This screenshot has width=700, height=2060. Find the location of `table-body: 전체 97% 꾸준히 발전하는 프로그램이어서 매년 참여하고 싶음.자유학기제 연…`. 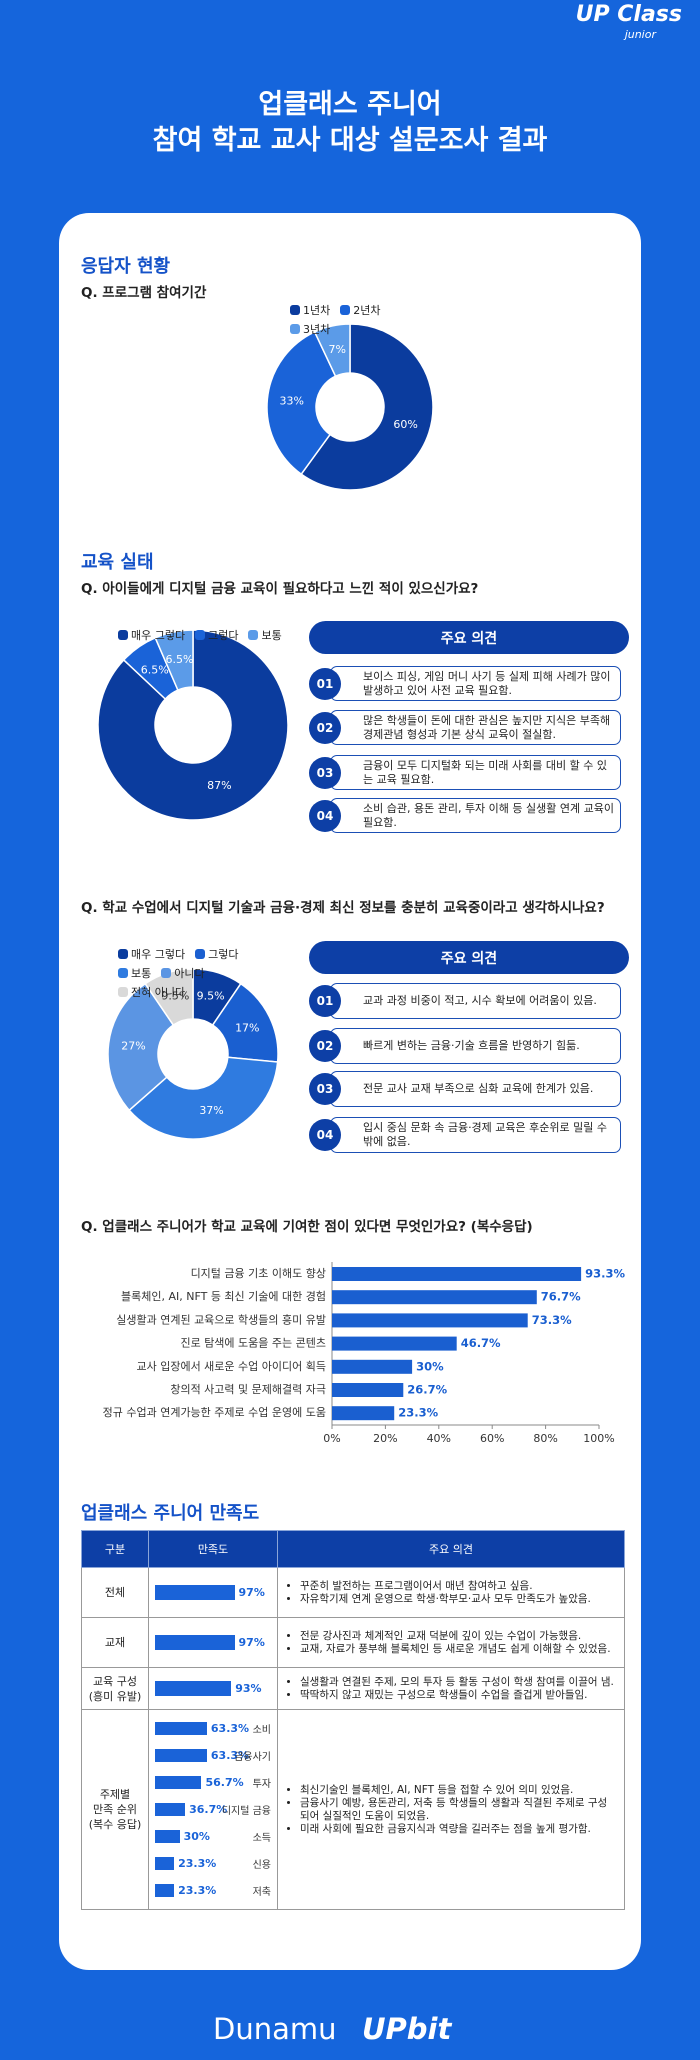

table-body: 전체 97% 꾸준히 발전하는 프로그램이어서 매년 참여하고 싶음.자유학기제 연… is located at coordinates (353, 1738).